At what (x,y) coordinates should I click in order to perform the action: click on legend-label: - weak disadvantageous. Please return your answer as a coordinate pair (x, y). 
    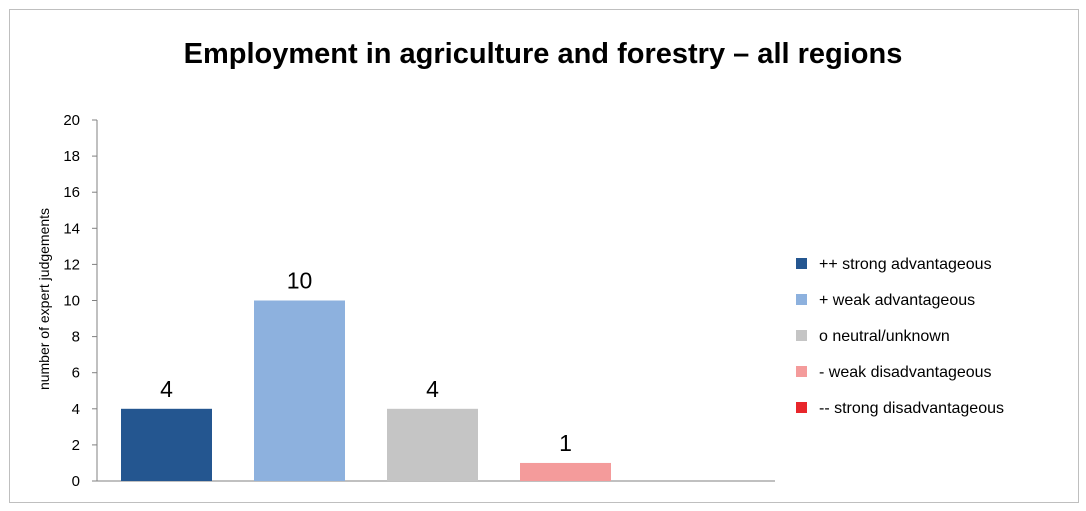
    Looking at the image, I should click on (905, 372).